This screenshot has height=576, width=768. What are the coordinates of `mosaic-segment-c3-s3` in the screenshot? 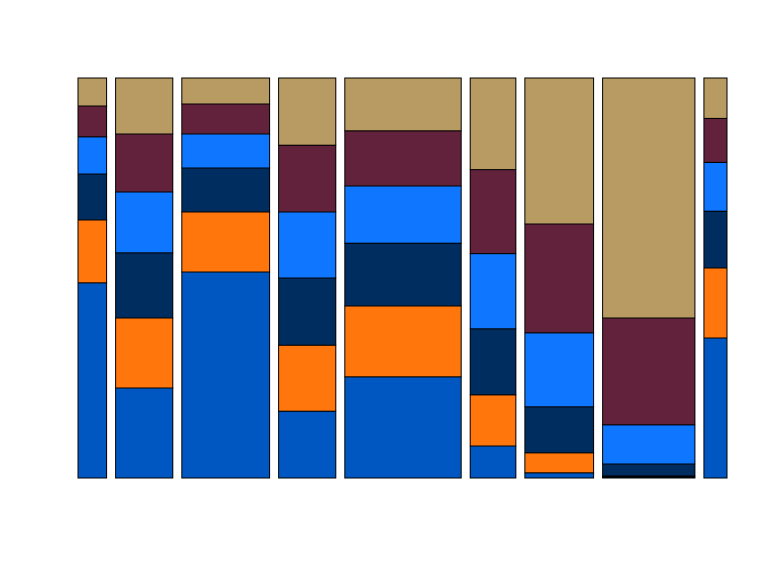 It's located at (226, 190).